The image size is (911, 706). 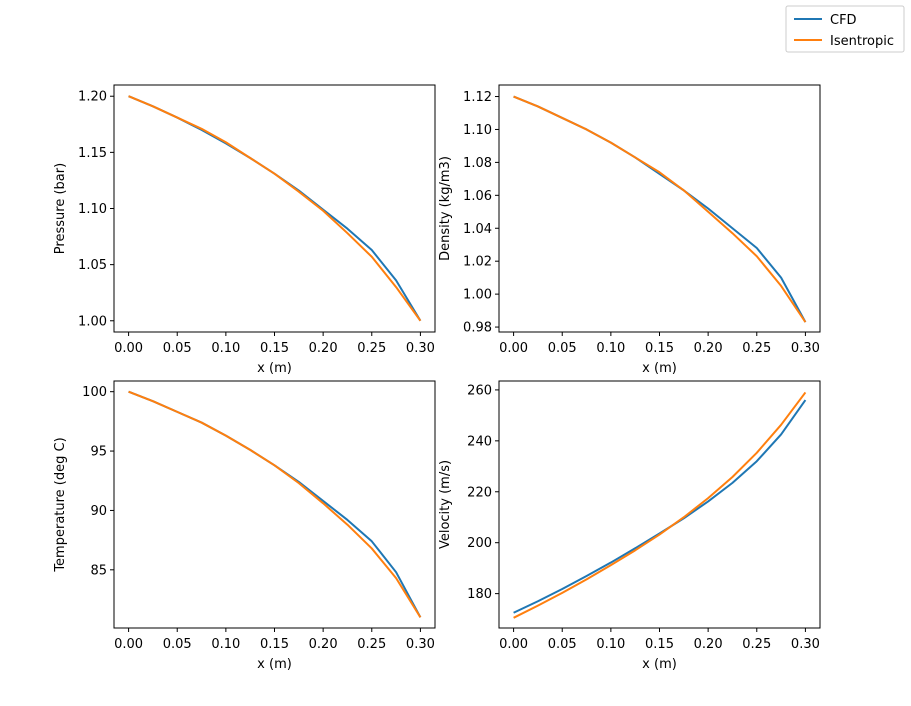 I want to click on y-tick-label: 85, so click(x=98, y=570).